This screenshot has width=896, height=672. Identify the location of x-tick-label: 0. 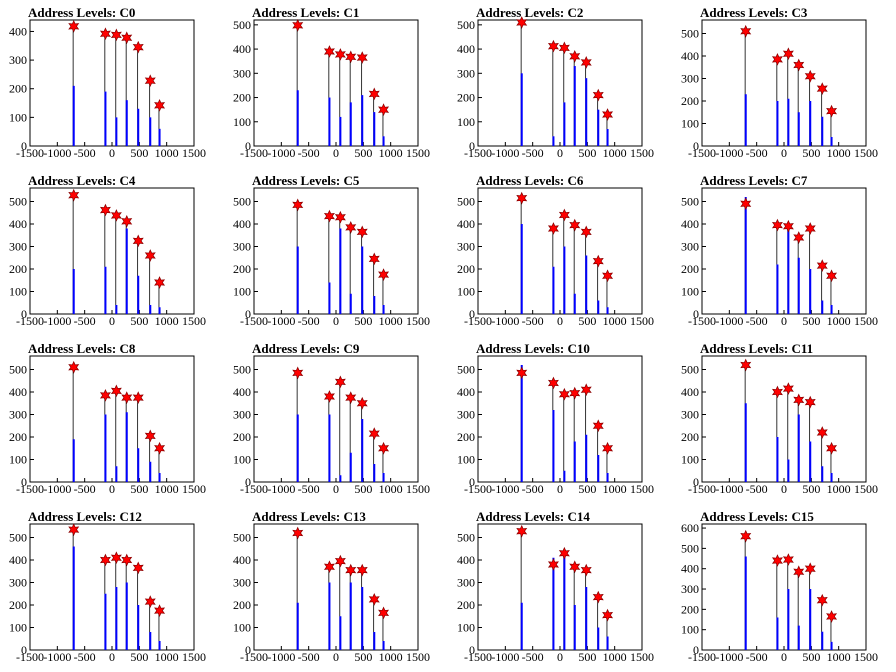
(336, 657).